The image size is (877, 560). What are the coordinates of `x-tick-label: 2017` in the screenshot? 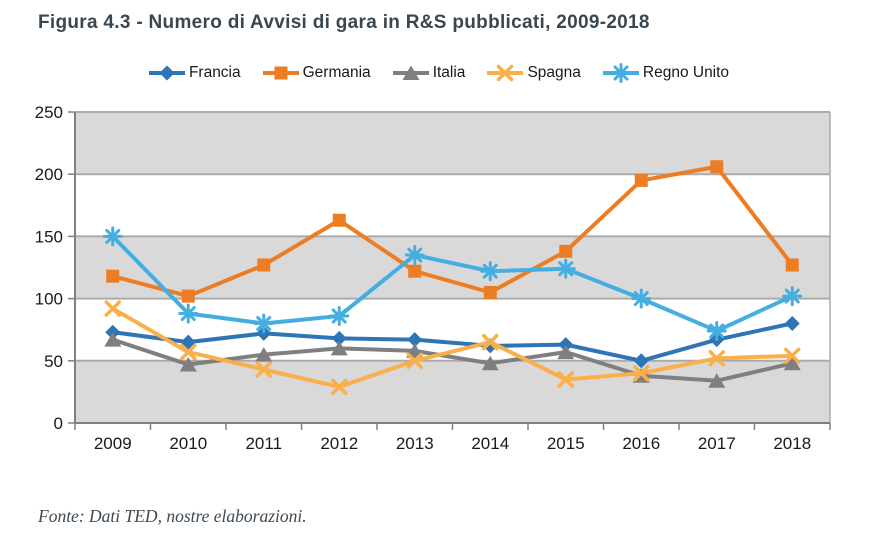 It's located at (717, 443).